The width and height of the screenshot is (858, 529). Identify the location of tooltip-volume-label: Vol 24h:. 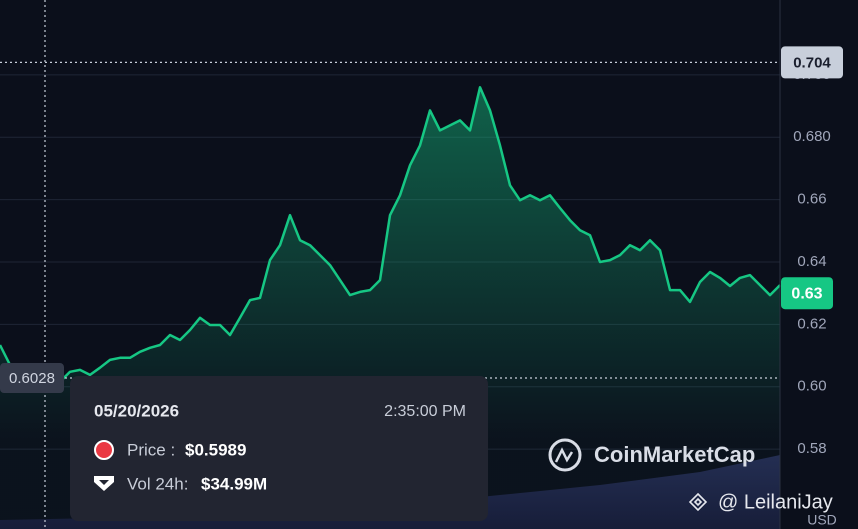
(157, 483).